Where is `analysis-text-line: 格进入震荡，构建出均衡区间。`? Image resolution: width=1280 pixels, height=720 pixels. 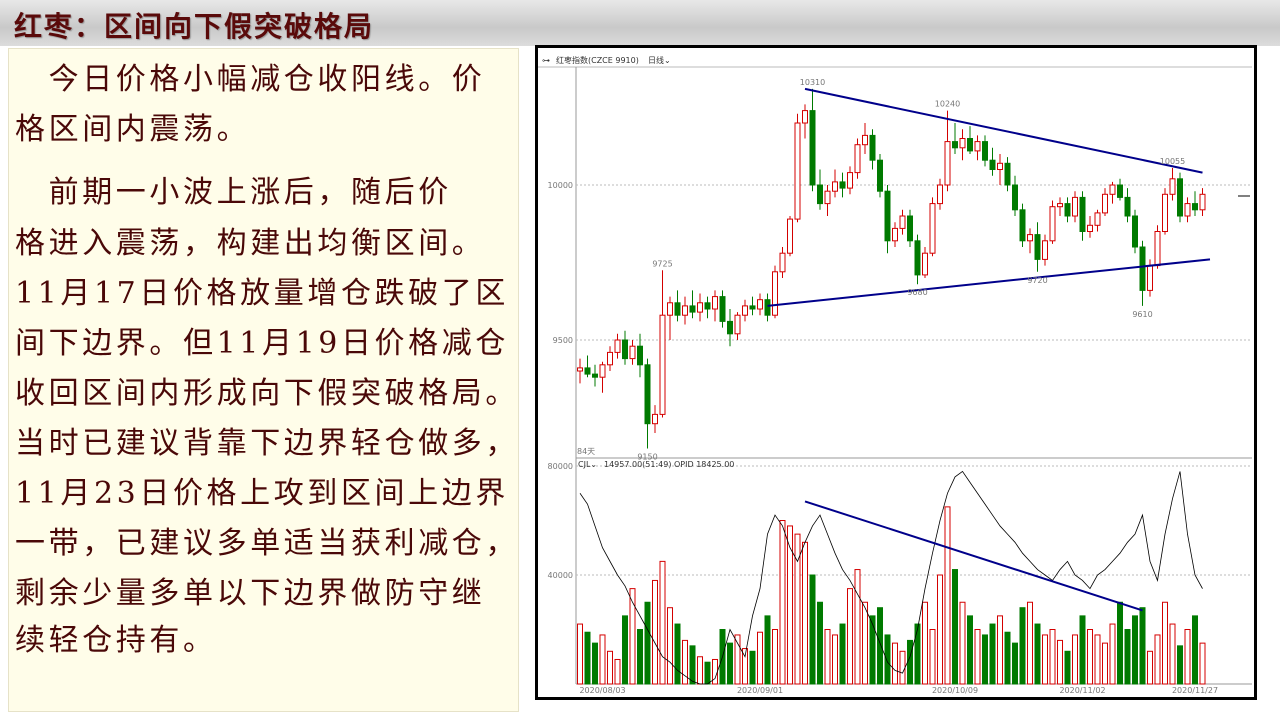 analysis-text-line: 格进入震荡，构建出均衡区间。 is located at coordinates (250, 243).